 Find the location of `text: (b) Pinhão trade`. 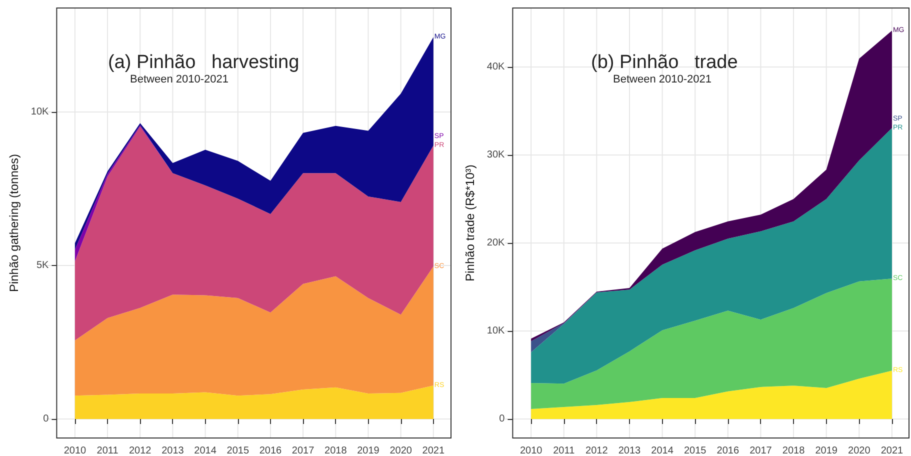

text: (b) Pinhão trade is located at coordinates (664, 62).